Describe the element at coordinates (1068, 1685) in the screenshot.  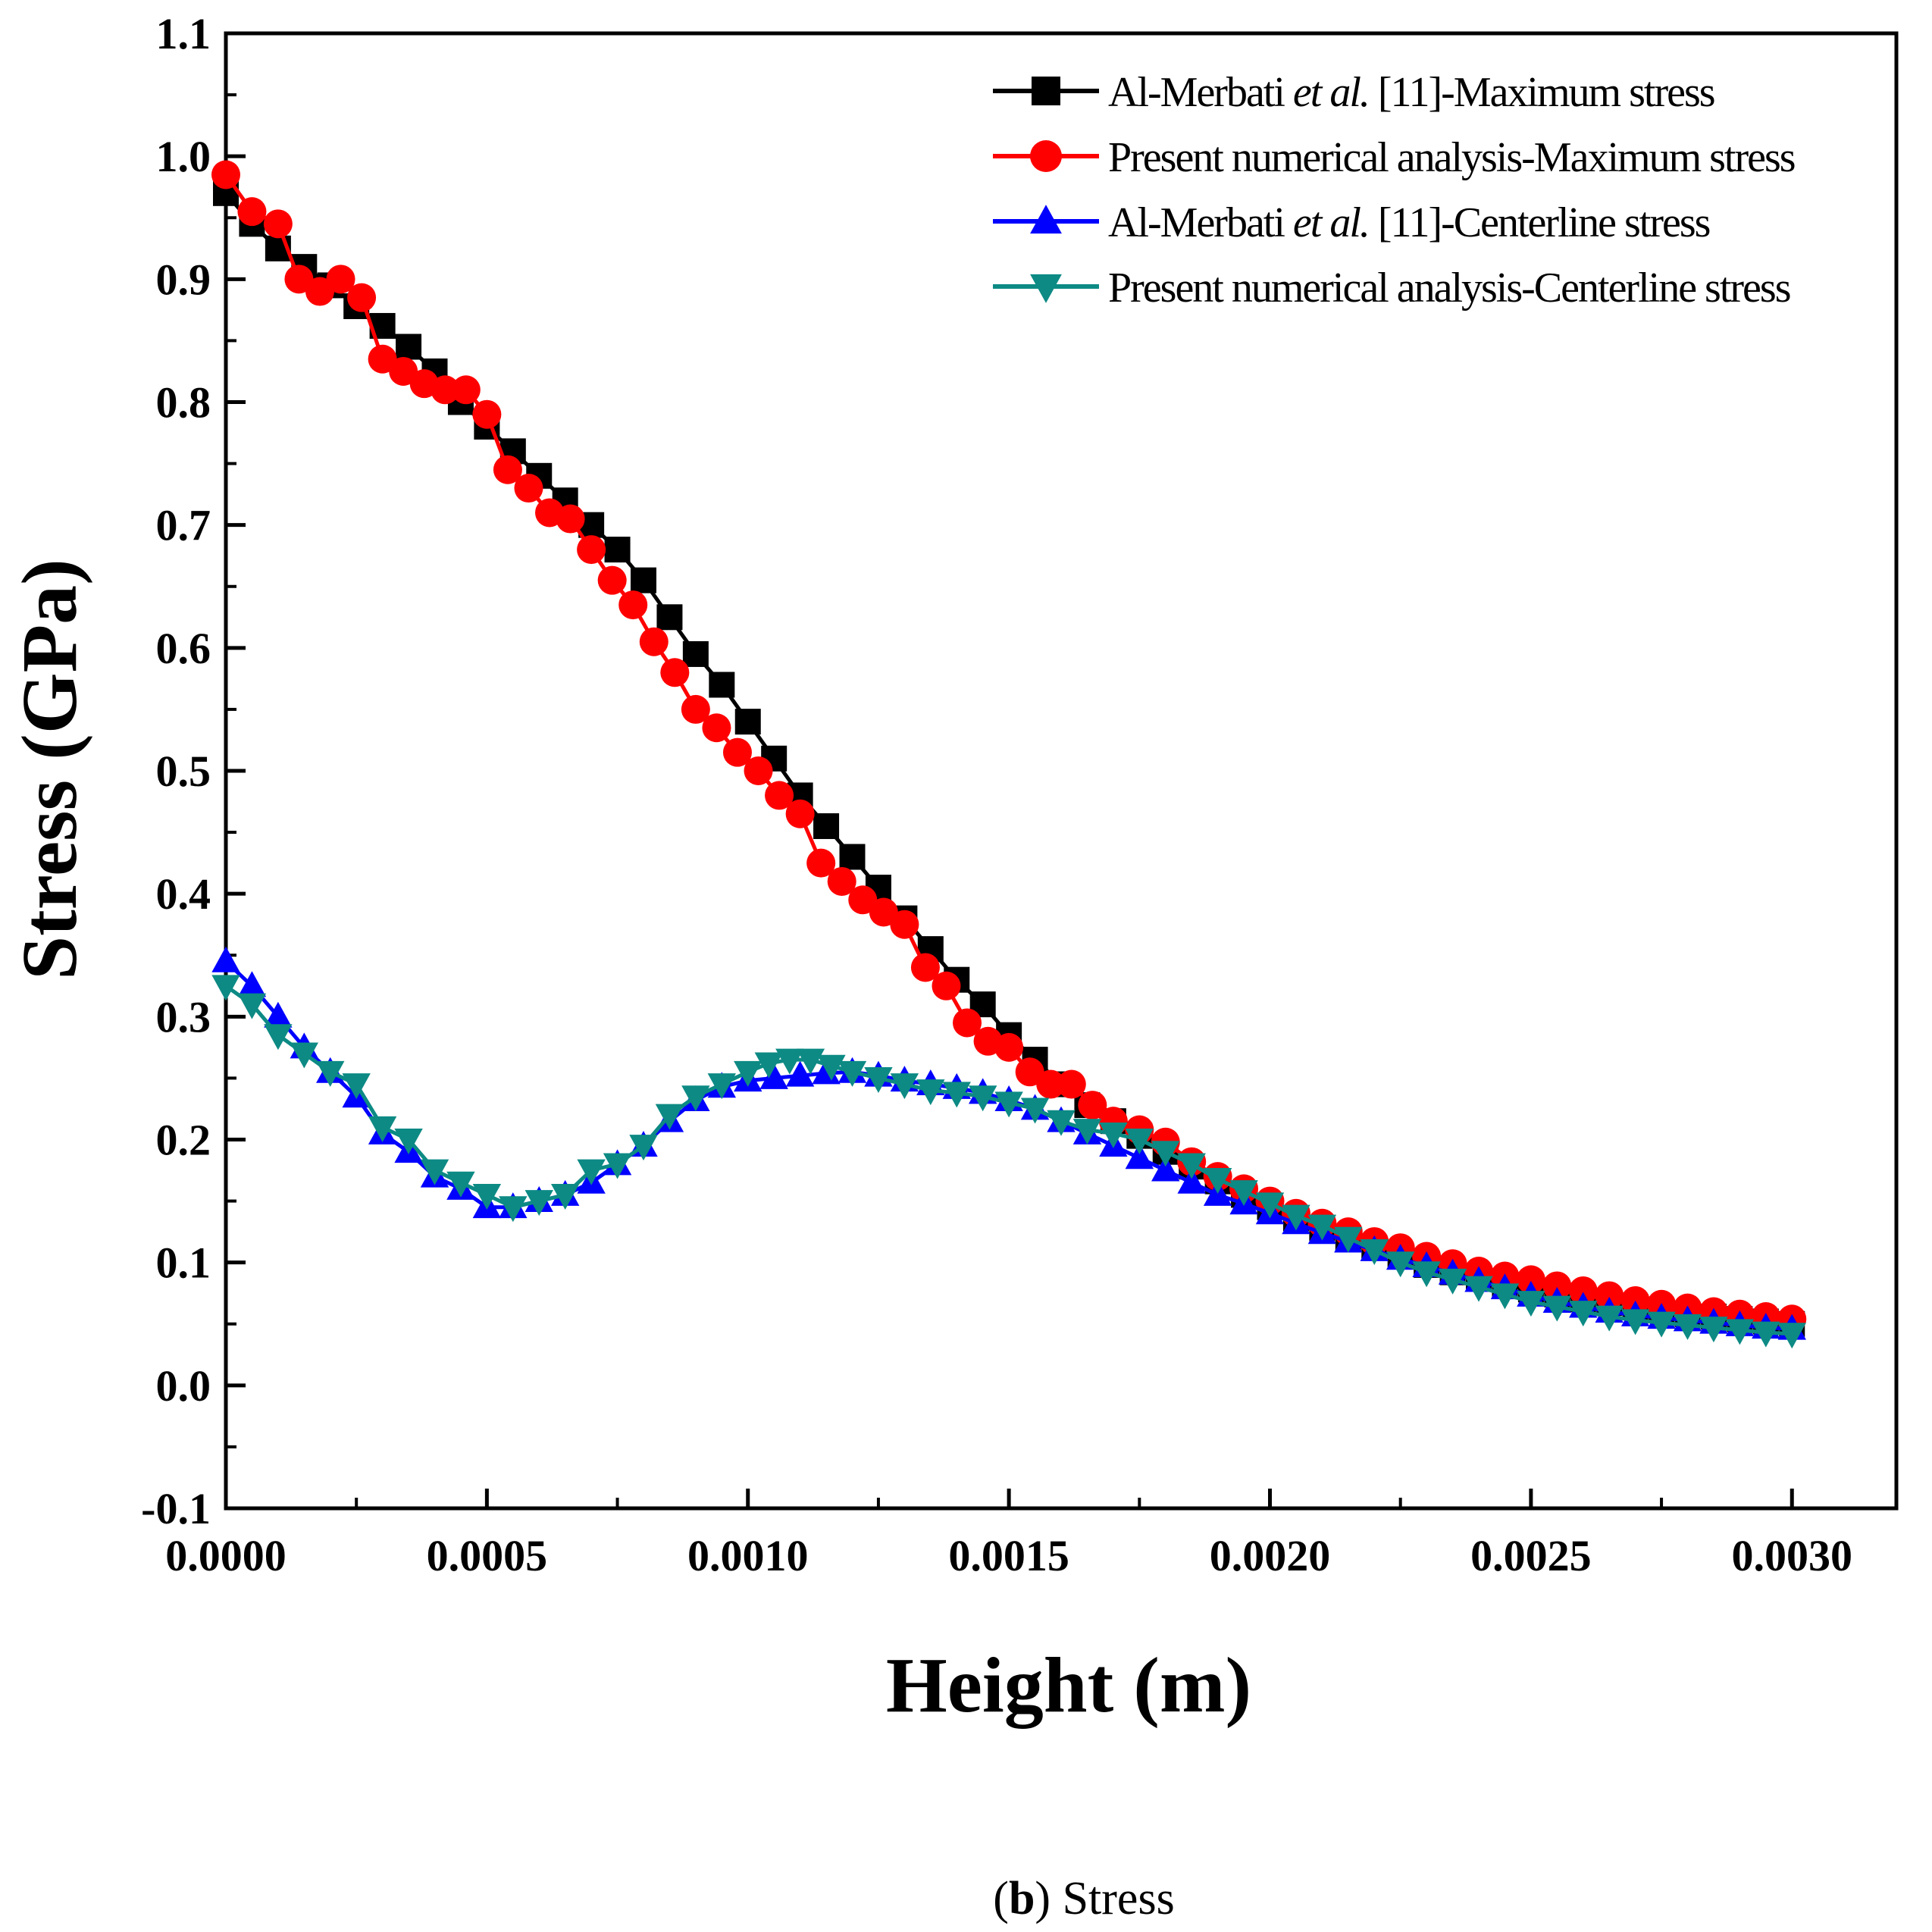
I see `x-axis-title: Height (m)` at that location.